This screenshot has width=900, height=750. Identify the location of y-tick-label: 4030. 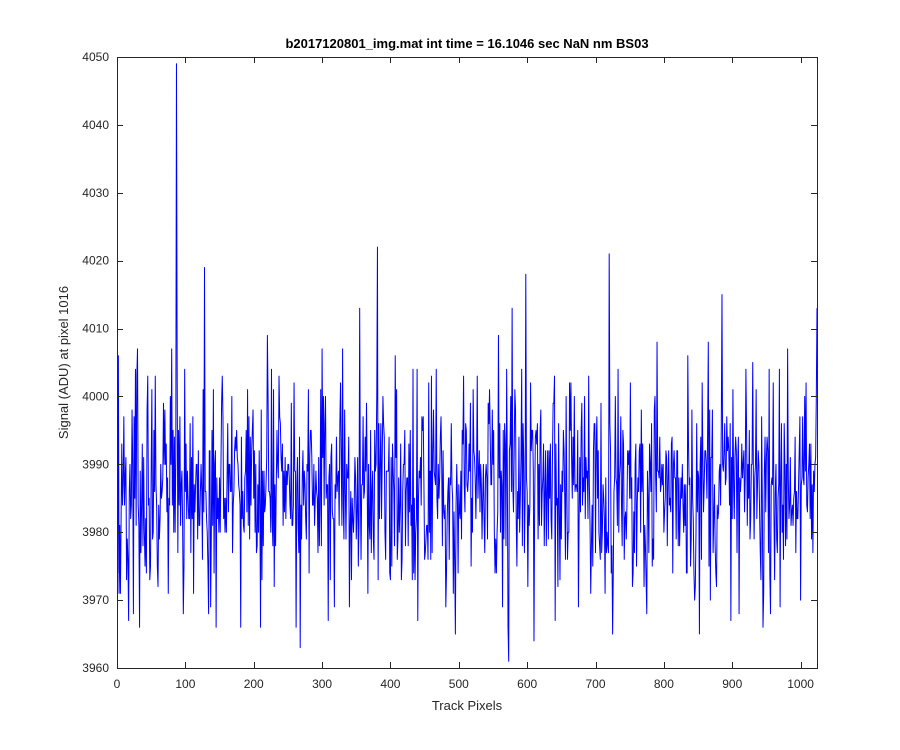
(95, 193).